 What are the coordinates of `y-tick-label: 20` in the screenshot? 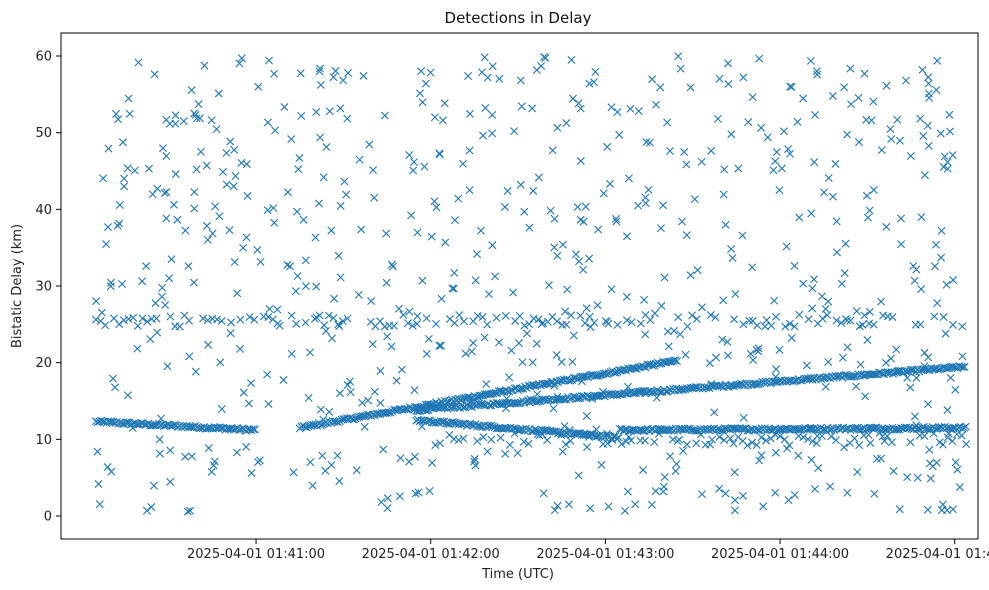 It's located at (43, 363).